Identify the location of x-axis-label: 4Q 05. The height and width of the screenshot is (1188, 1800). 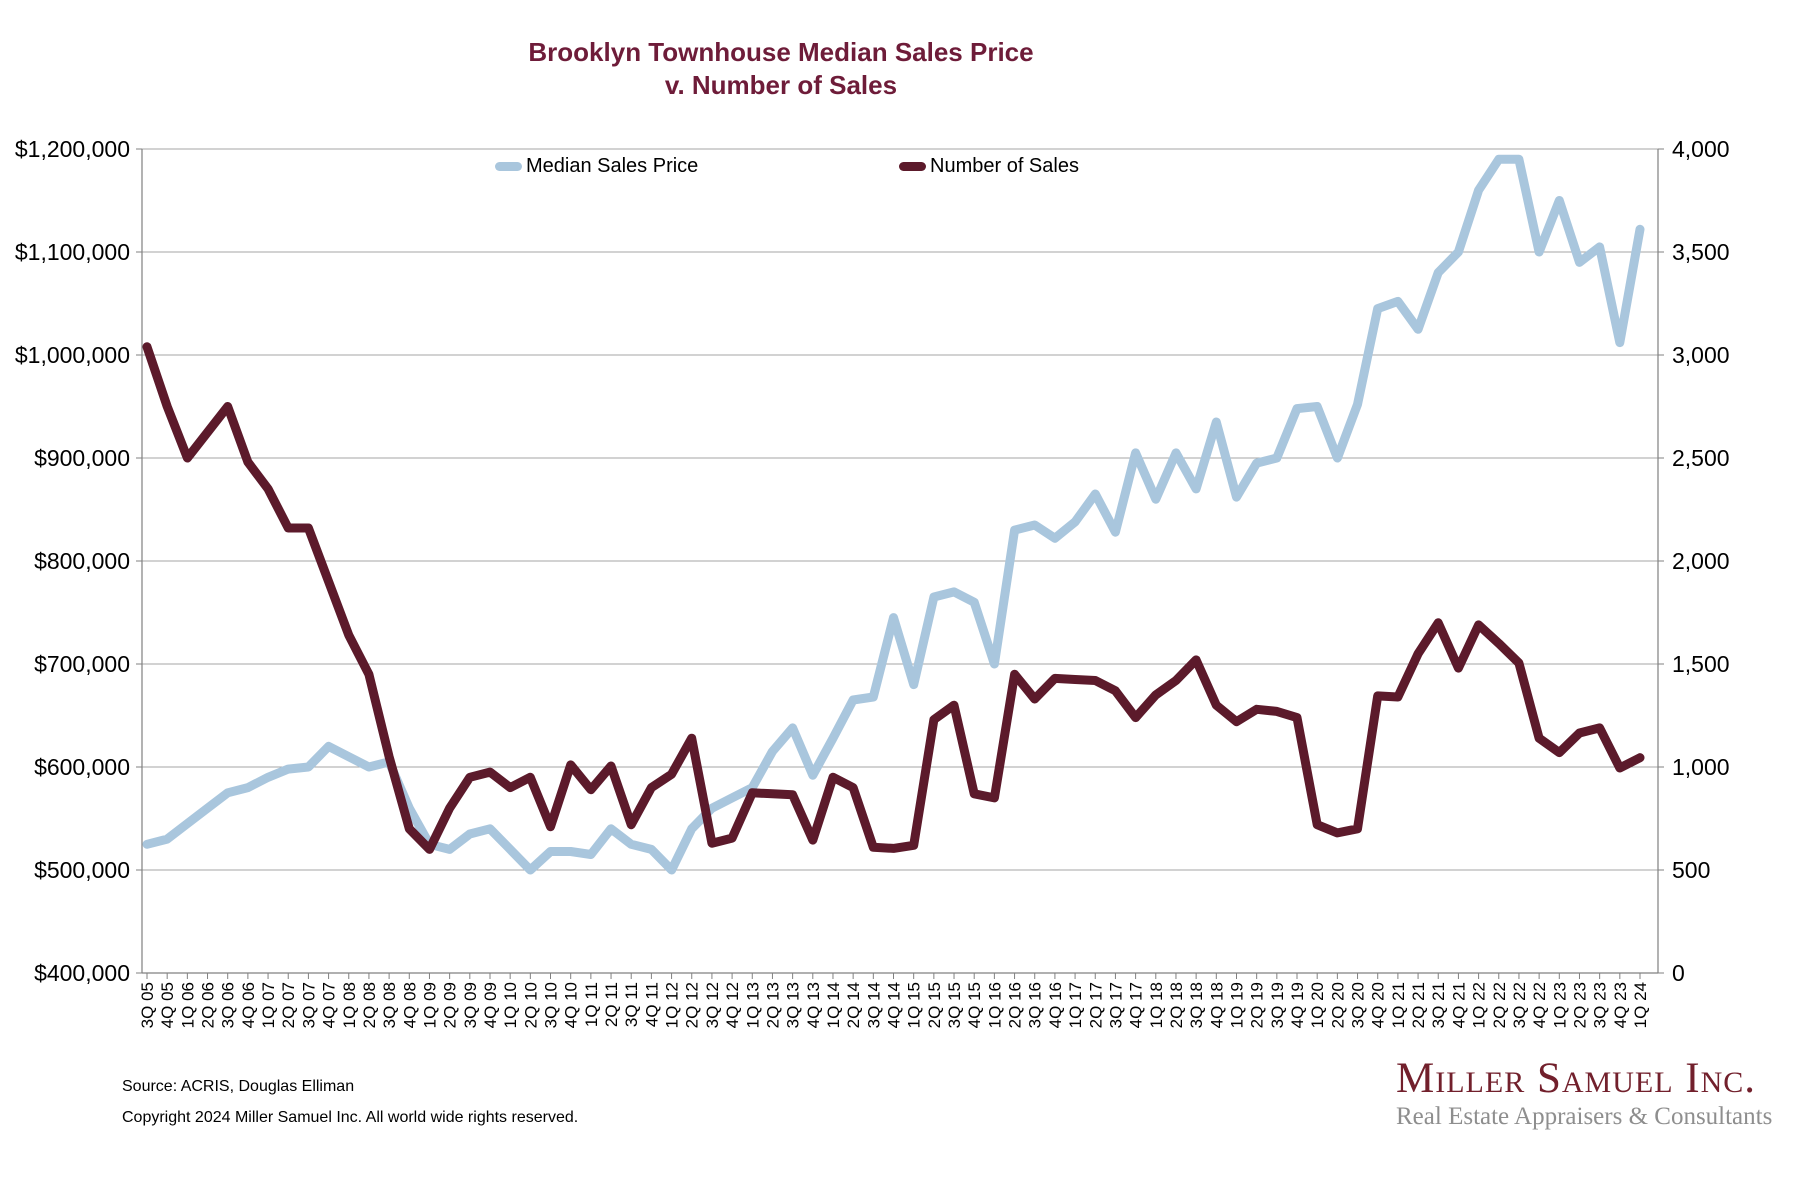
(167, 1005).